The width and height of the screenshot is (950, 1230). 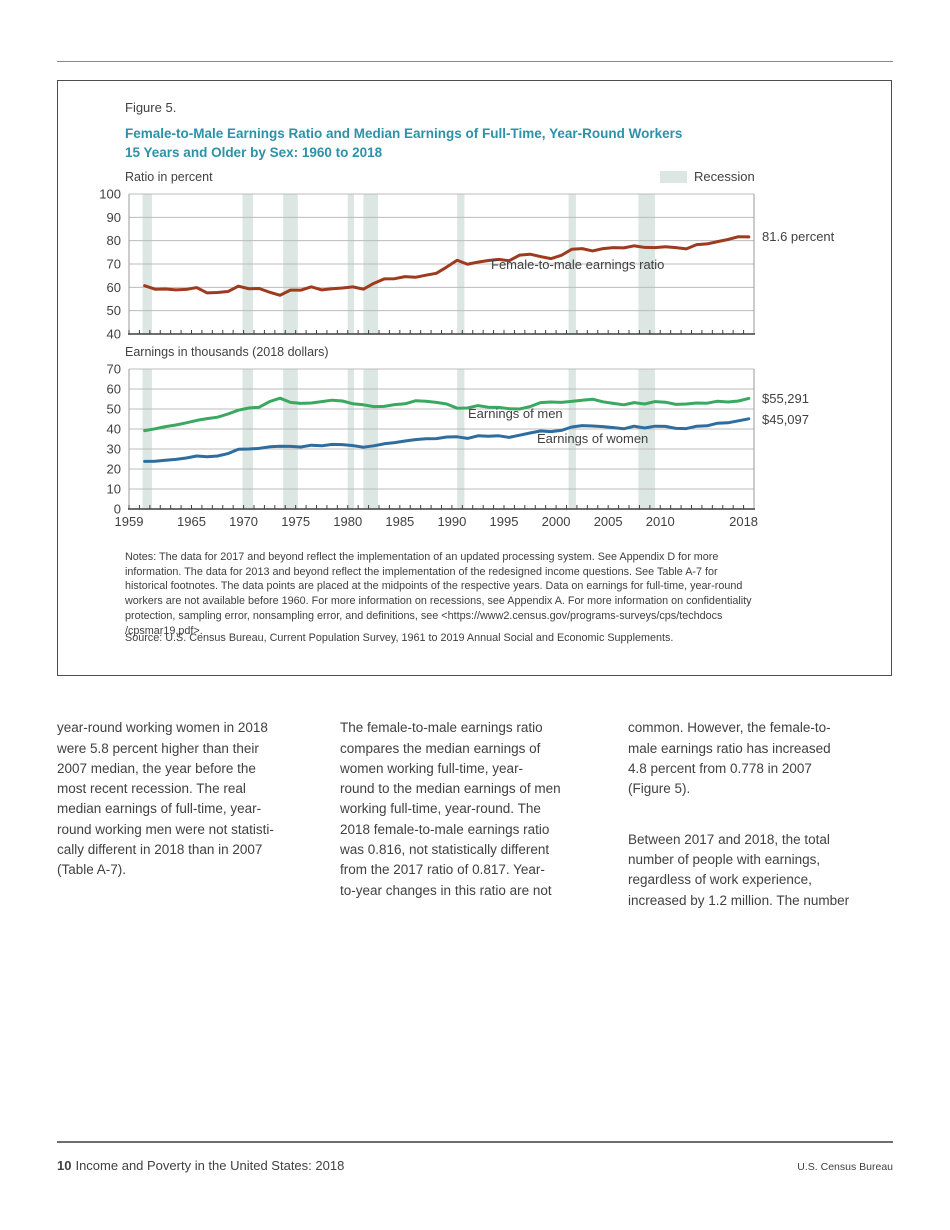 I want to click on svg-text: 20, so click(x=114, y=469).